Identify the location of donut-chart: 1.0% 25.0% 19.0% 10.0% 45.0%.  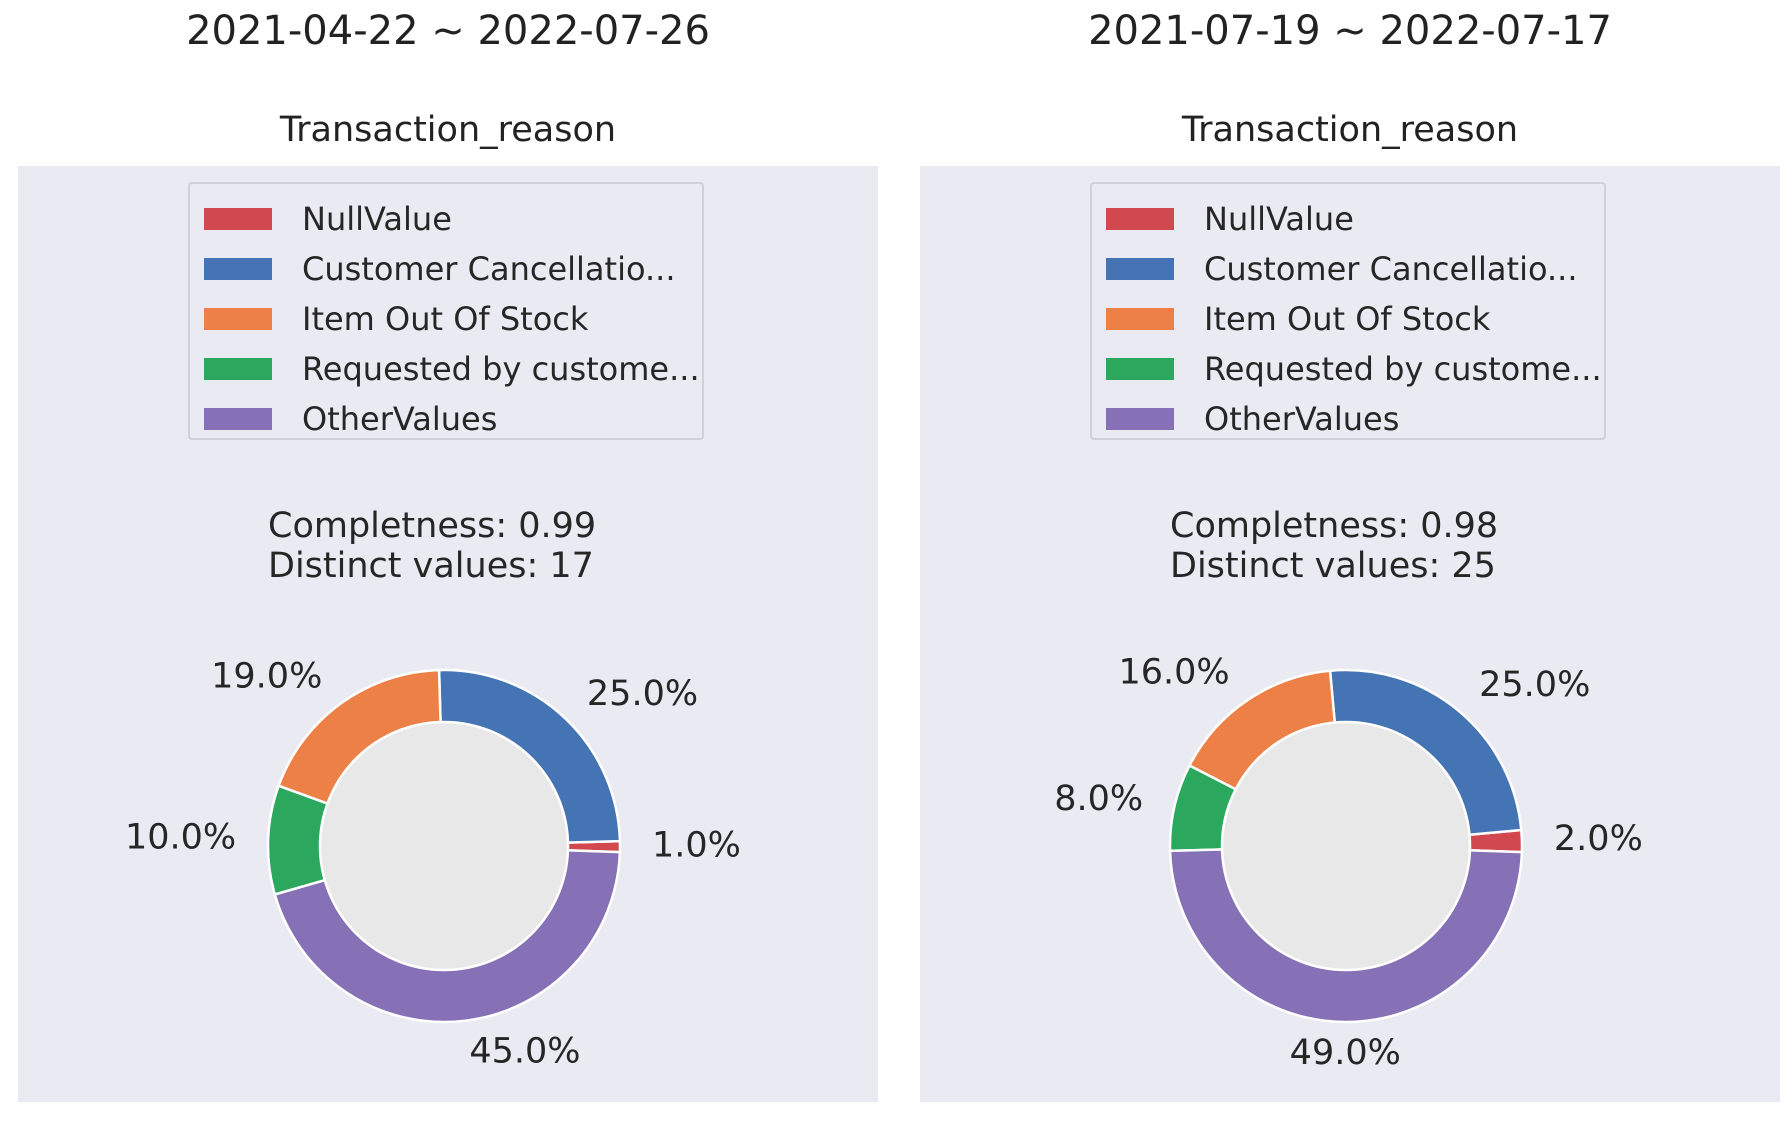
(433, 863).